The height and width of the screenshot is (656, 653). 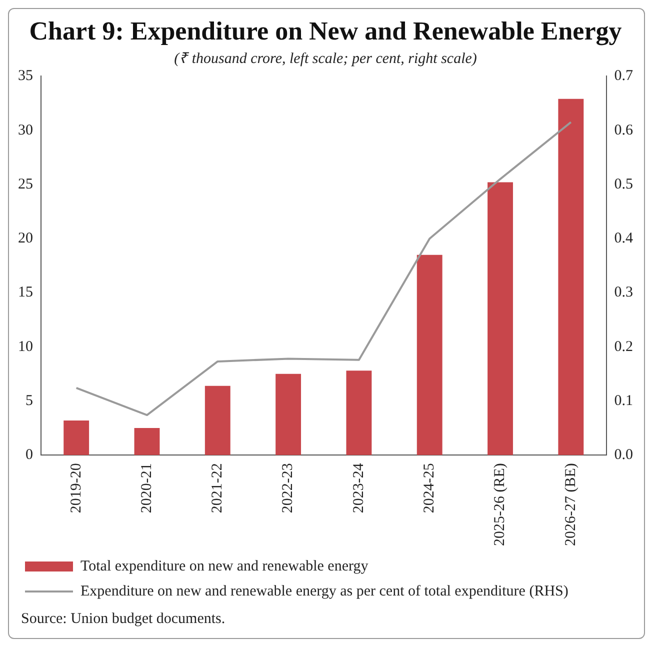 What do you see at coordinates (430, 488) in the screenshot?
I see `x-tick-label: 2024-25` at bounding box center [430, 488].